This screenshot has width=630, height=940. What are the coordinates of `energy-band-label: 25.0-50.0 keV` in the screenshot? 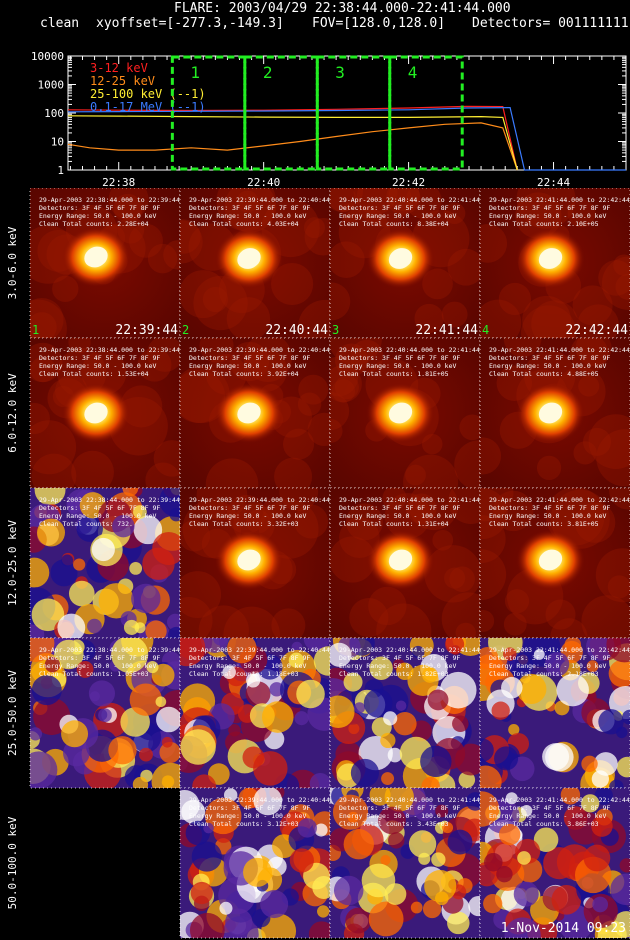 It's located at (12, 713).